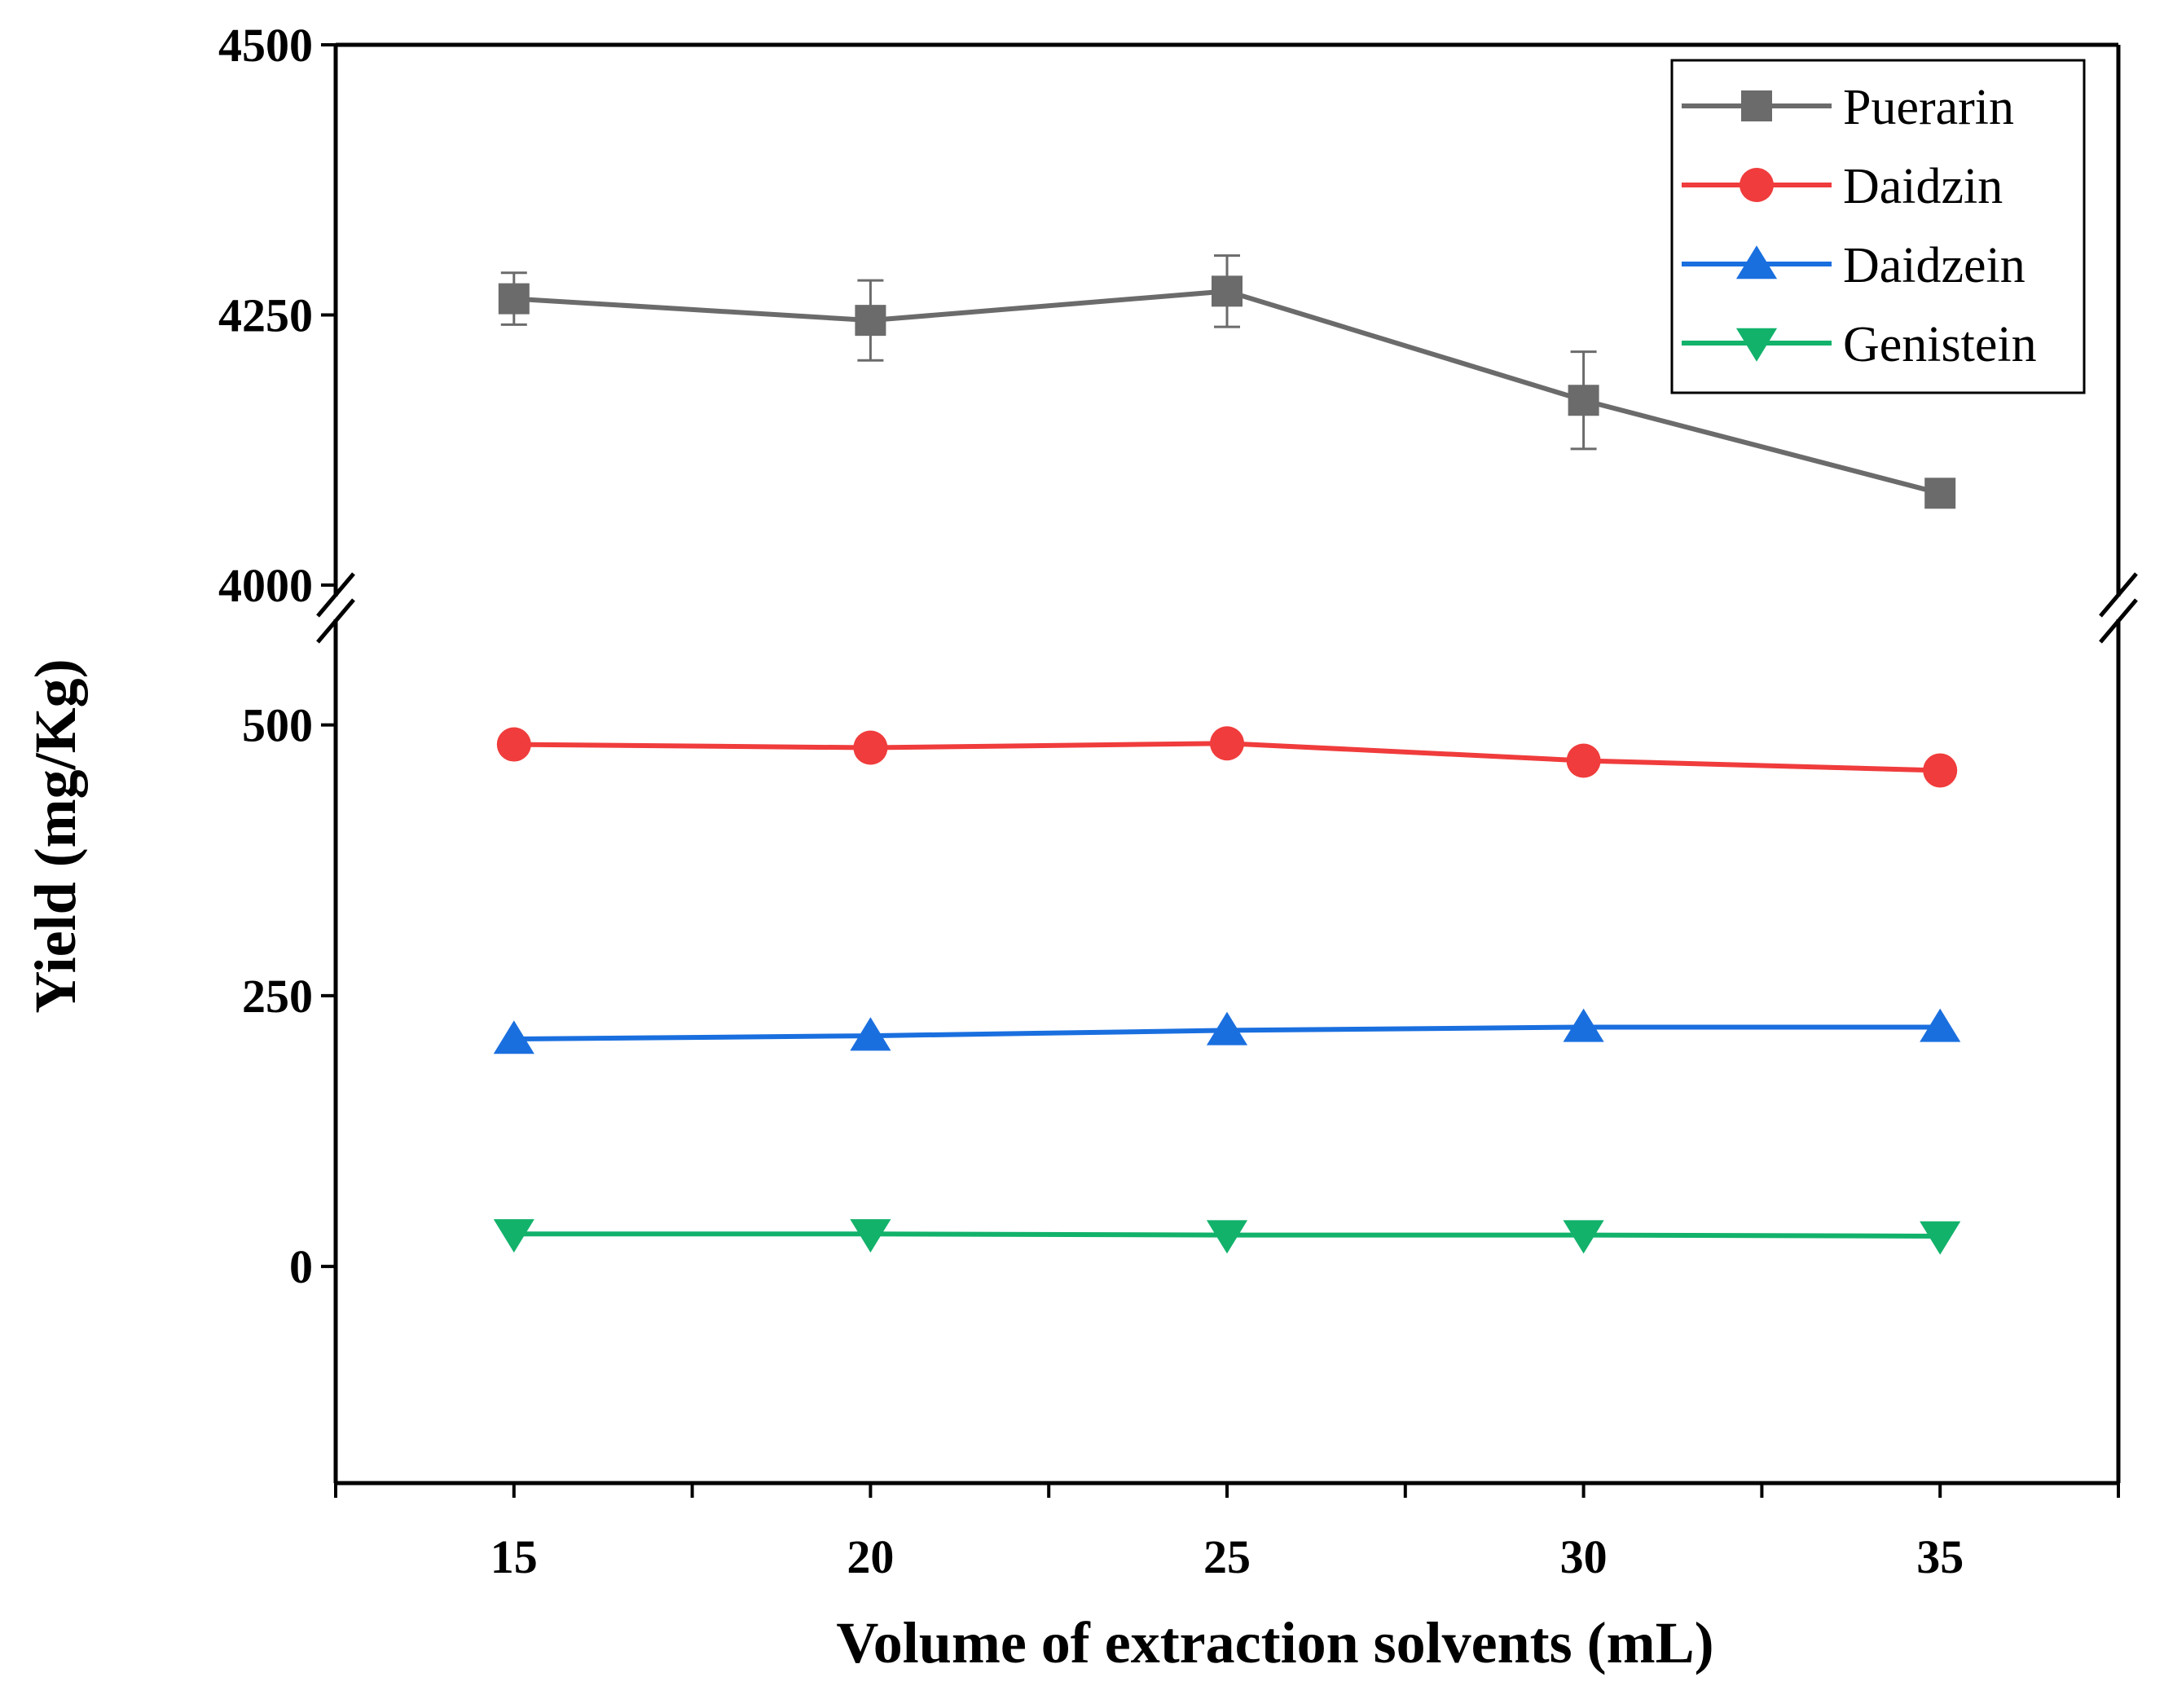 The width and height of the screenshot is (2164, 1708). Describe the element at coordinates (1274, 1642) in the screenshot. I see `x-axis-title: Volume of extraction solvents (mL)` at that location.